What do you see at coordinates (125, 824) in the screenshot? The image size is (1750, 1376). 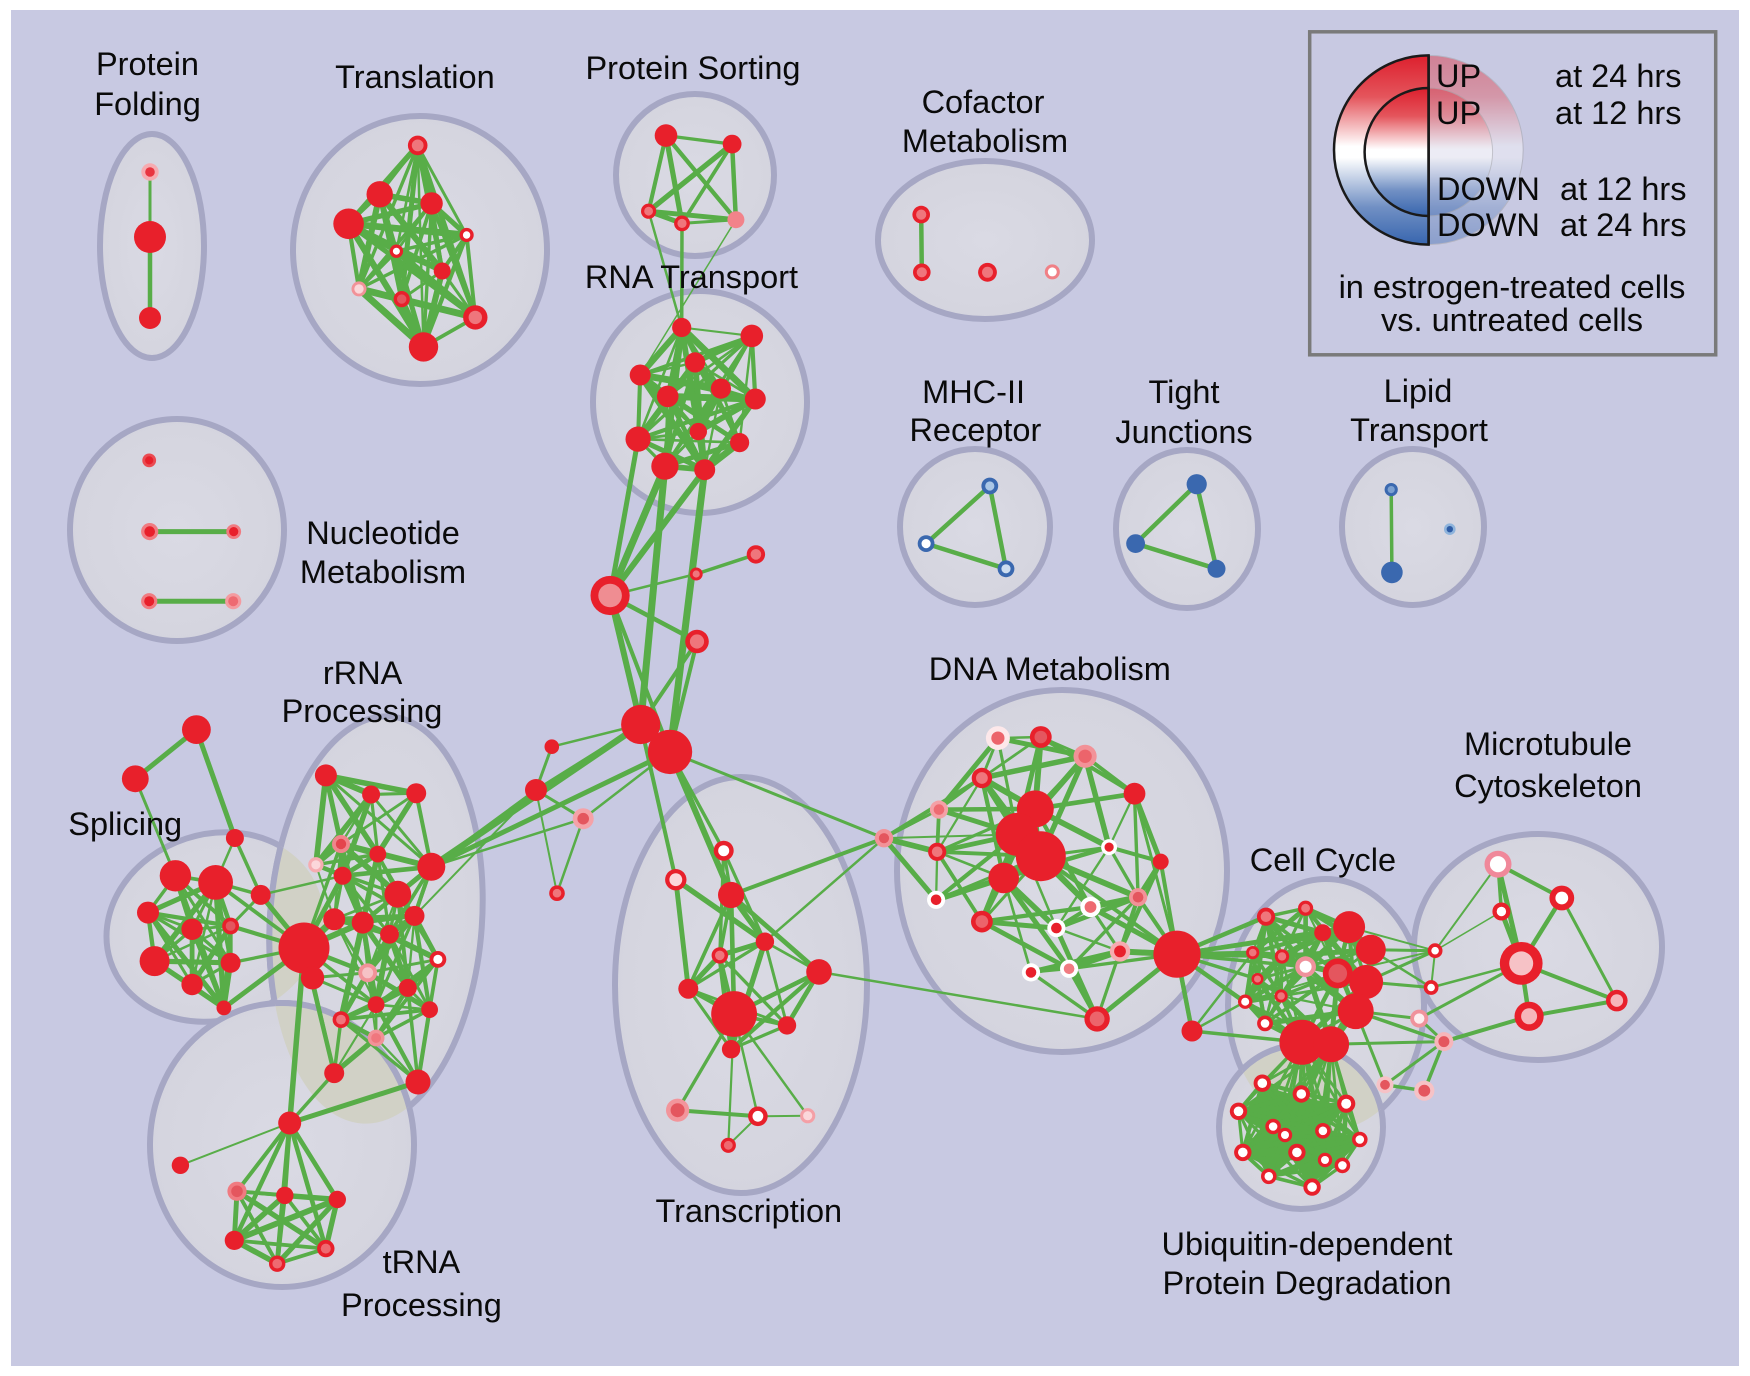 I see `svg-text: Splicing` at bounding box center [125, 824].